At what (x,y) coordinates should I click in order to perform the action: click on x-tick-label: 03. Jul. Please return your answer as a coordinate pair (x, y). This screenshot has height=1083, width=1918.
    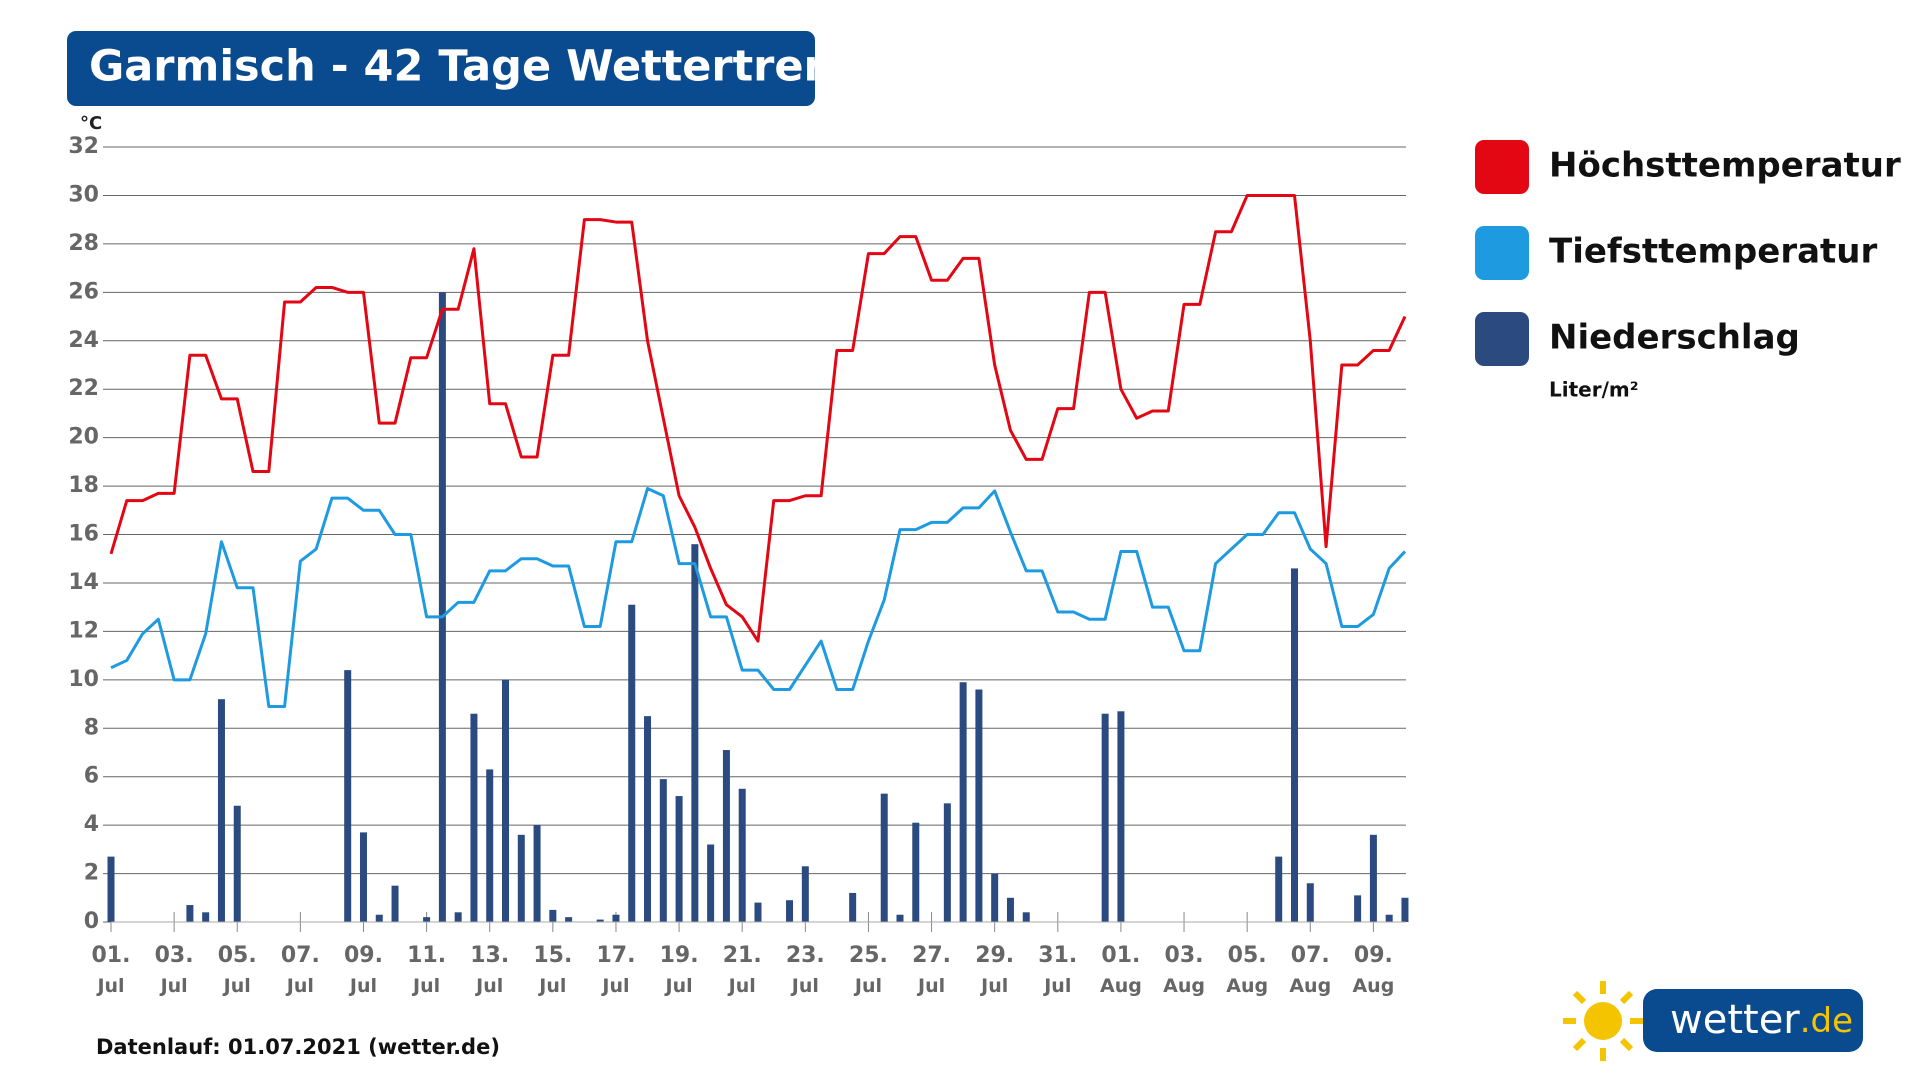
    Looking at the image, I should click on (174, 970).